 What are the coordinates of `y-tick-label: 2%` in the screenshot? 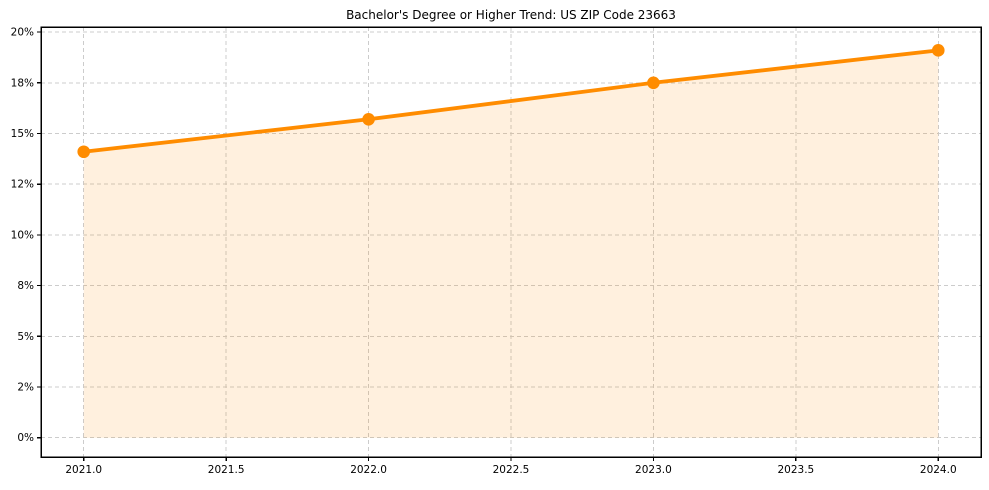 It's located at (25, 388).